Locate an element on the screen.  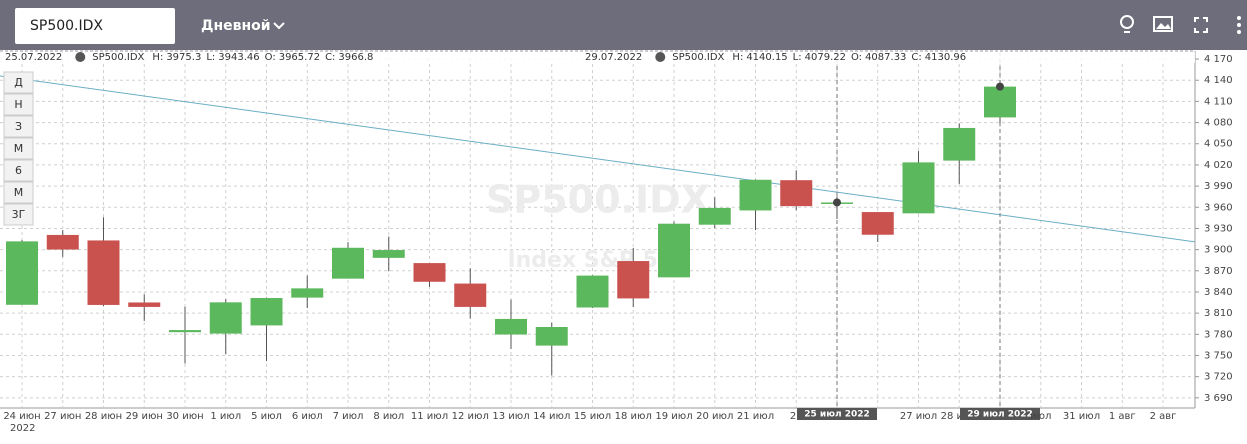
symbol-input-text: SP500.IDX is located at coordinates (66, 26).